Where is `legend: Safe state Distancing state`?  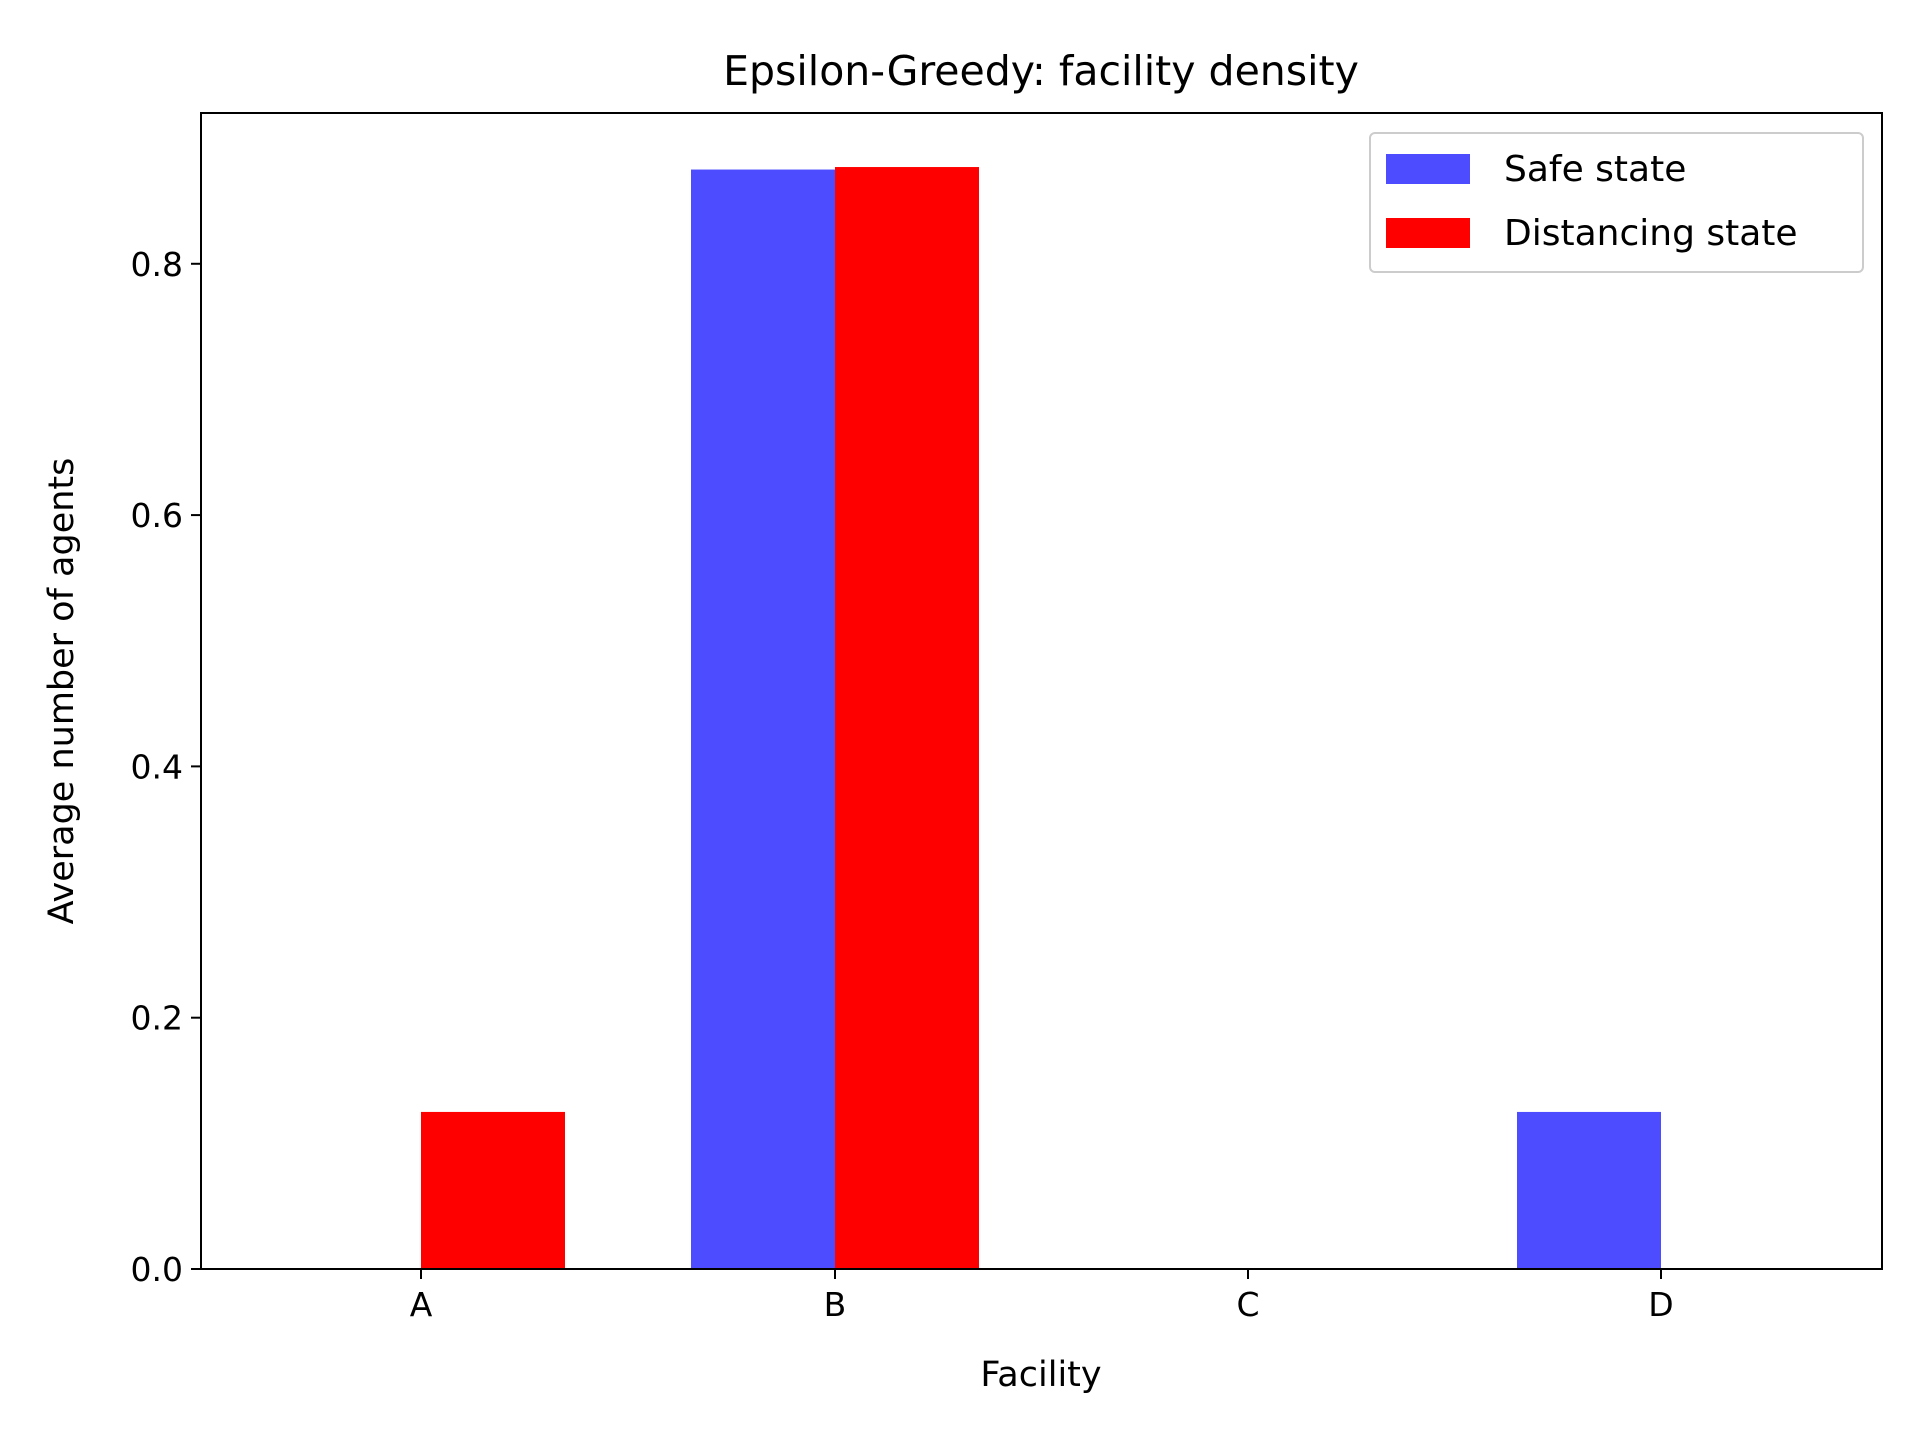 legend: Safe state Distancing state is located at coordinates (1616, 202).